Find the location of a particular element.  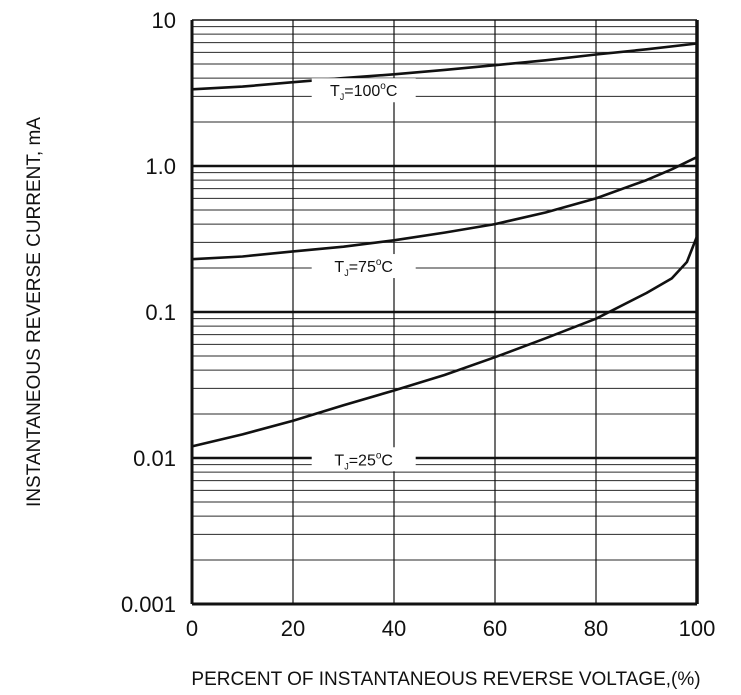

y-tick-label: 0.001 is located at coordinates (148, 604).